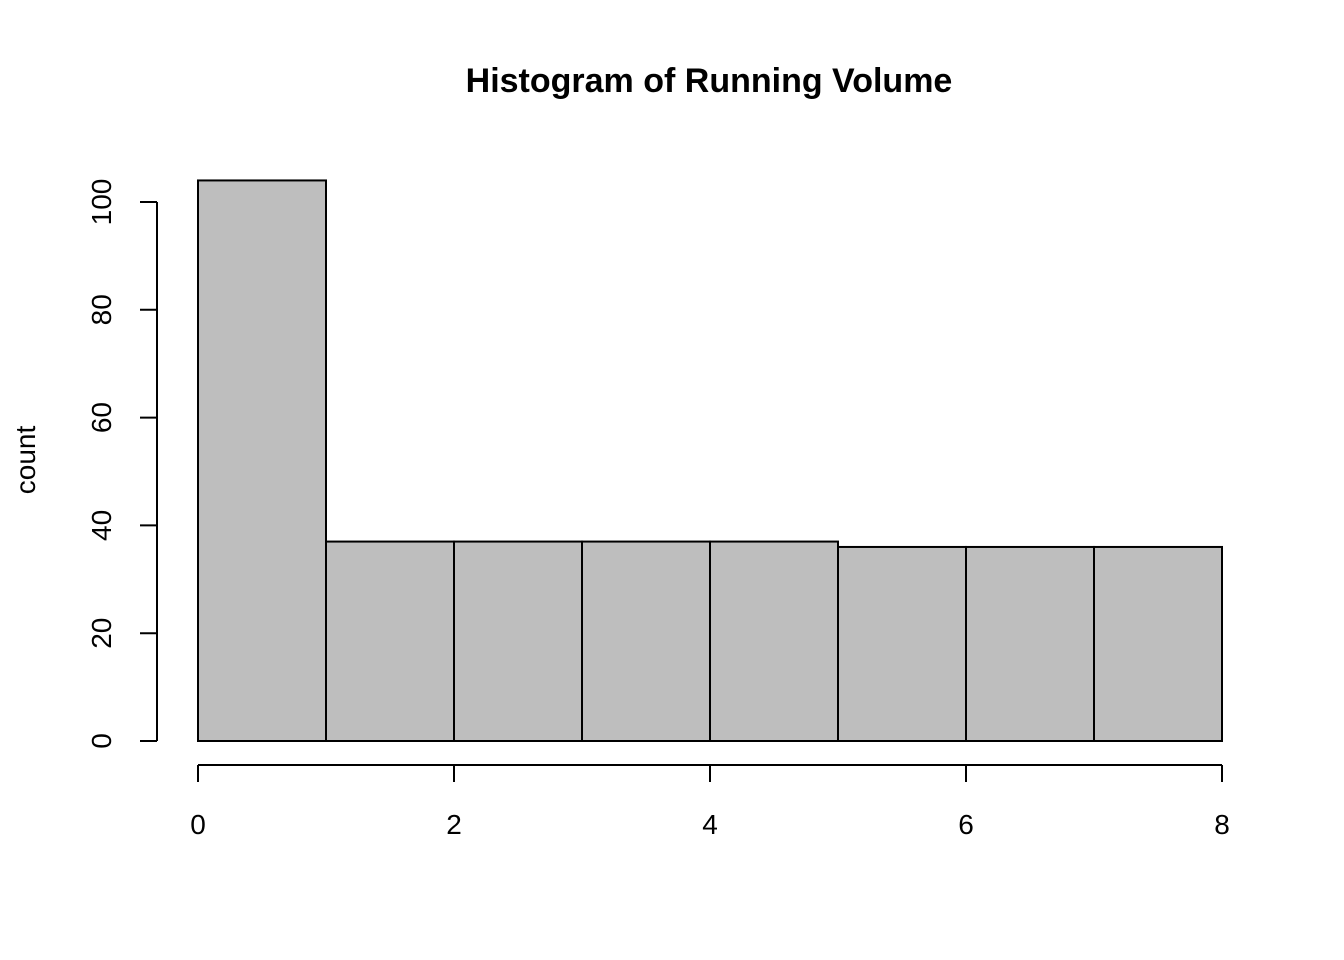  Describe the element at coordinates (101, 202) in the screenshot. I see `y-tick-label: 100` at that location.